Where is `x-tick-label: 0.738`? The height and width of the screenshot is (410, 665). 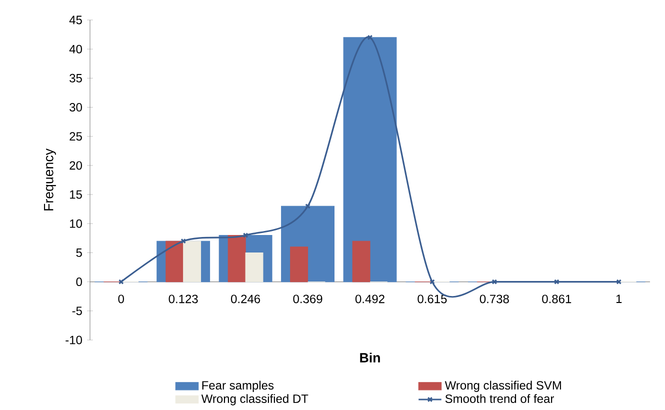
x-tick-label: 0.738 is located at coordinates (494, 299).